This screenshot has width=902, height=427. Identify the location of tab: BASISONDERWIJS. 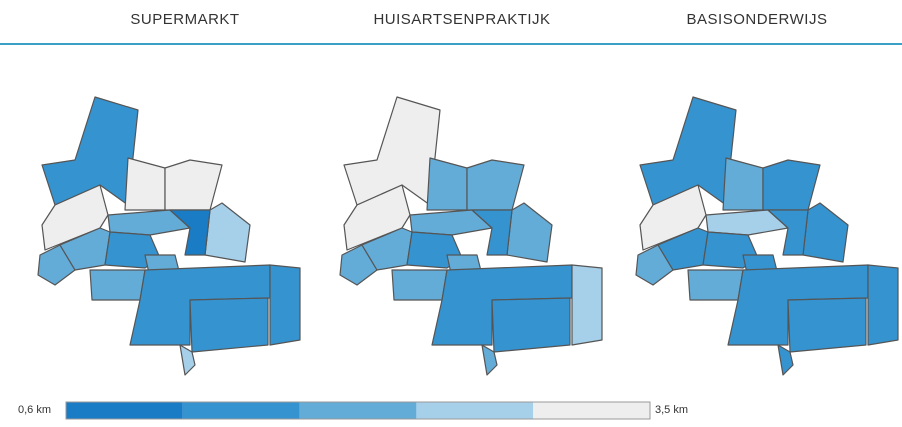
(757, 19).